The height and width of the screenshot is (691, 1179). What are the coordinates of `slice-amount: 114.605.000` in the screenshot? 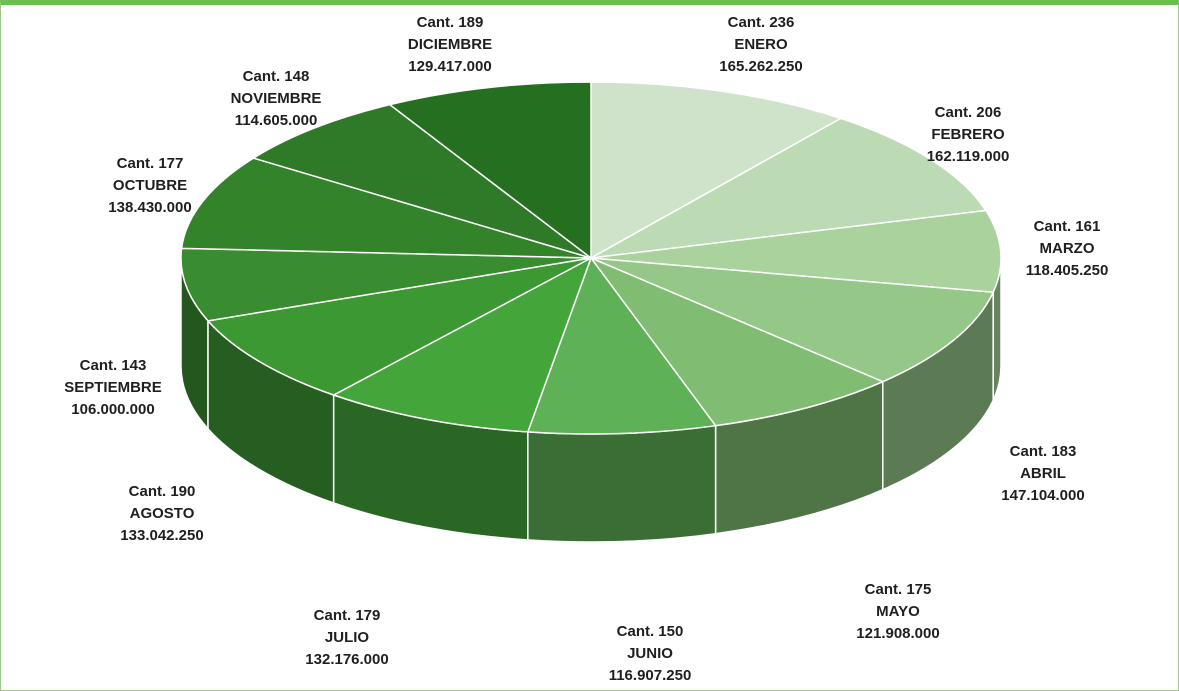 It's located at (276, 121).